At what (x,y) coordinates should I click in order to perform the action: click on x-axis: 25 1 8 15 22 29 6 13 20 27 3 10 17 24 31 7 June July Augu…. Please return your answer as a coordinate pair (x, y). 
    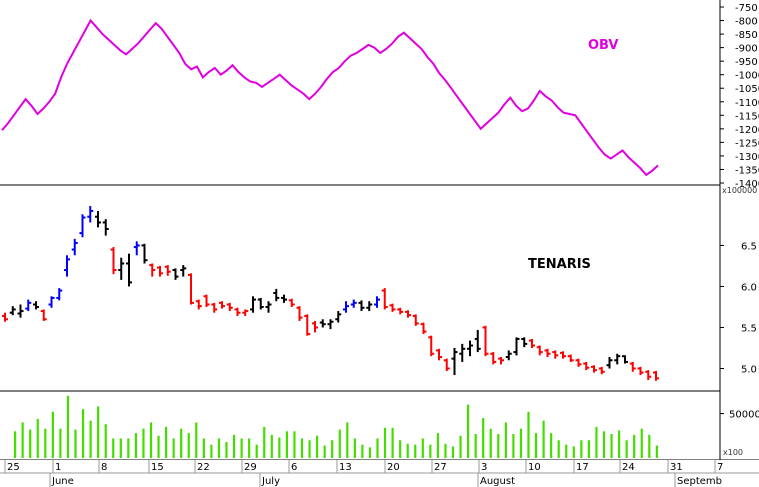
    Looking at the image, I should click on (379, 473).